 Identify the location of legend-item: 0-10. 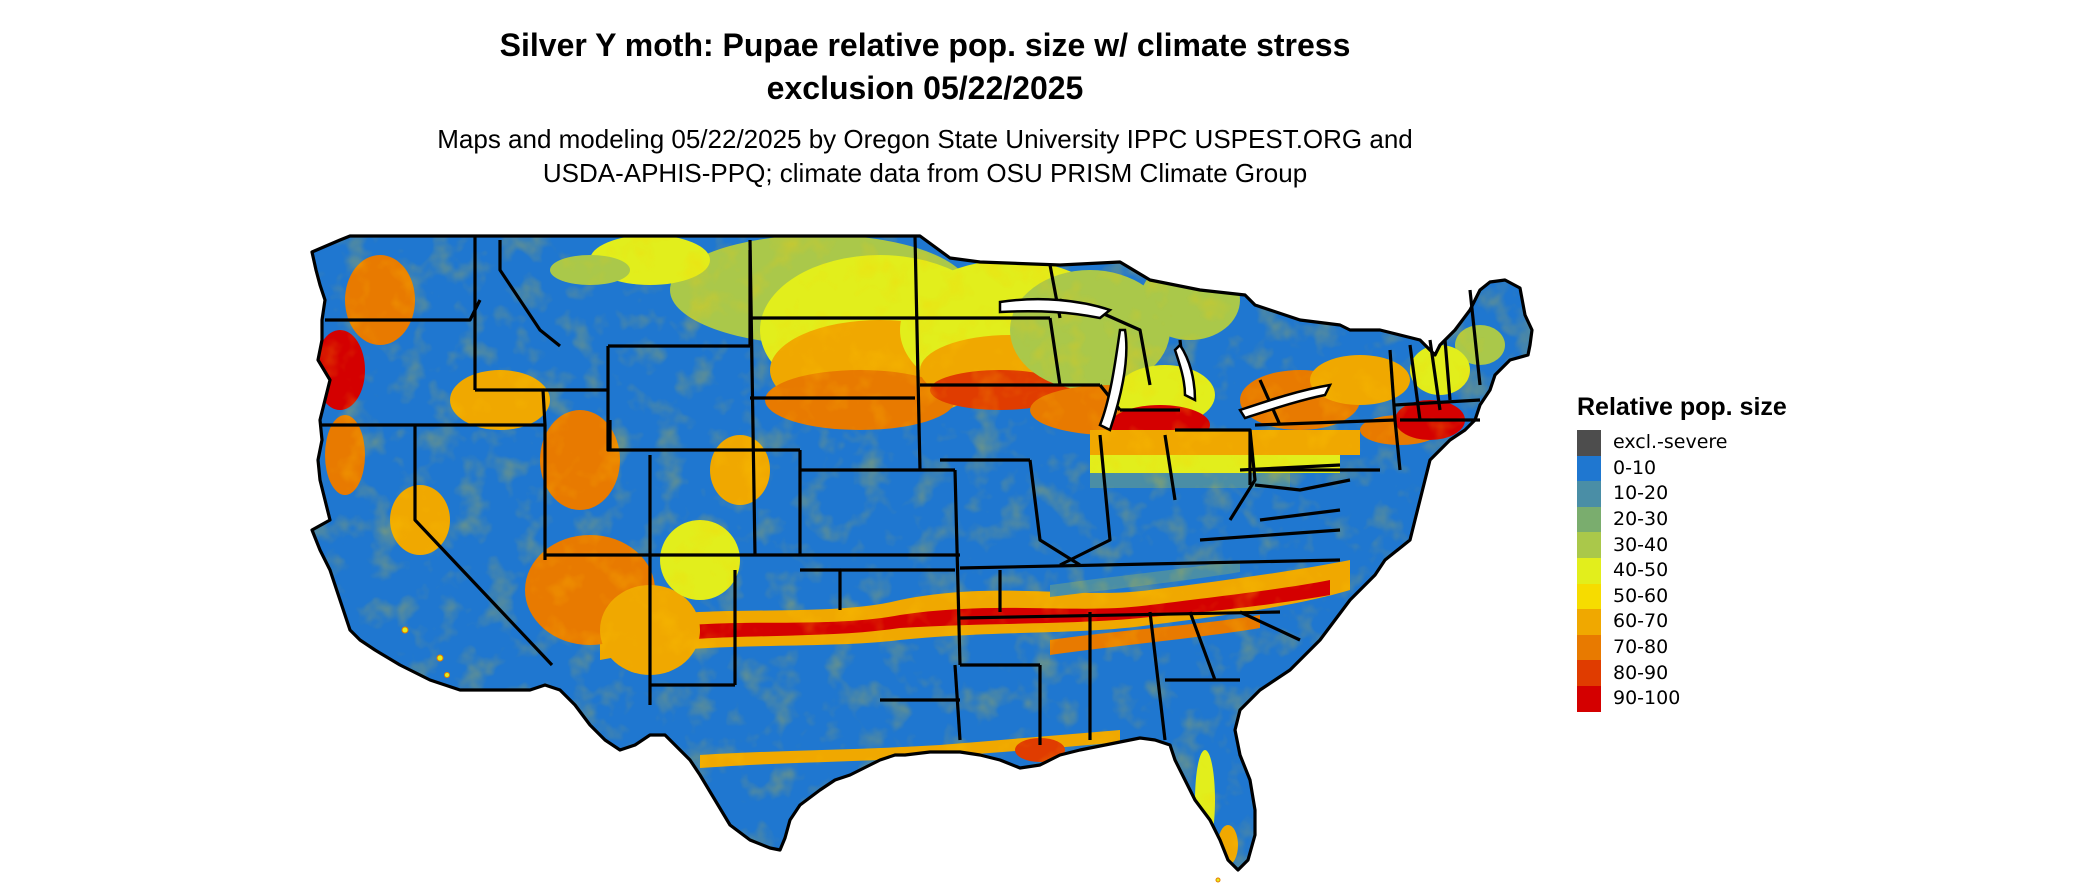
(1682, 468).